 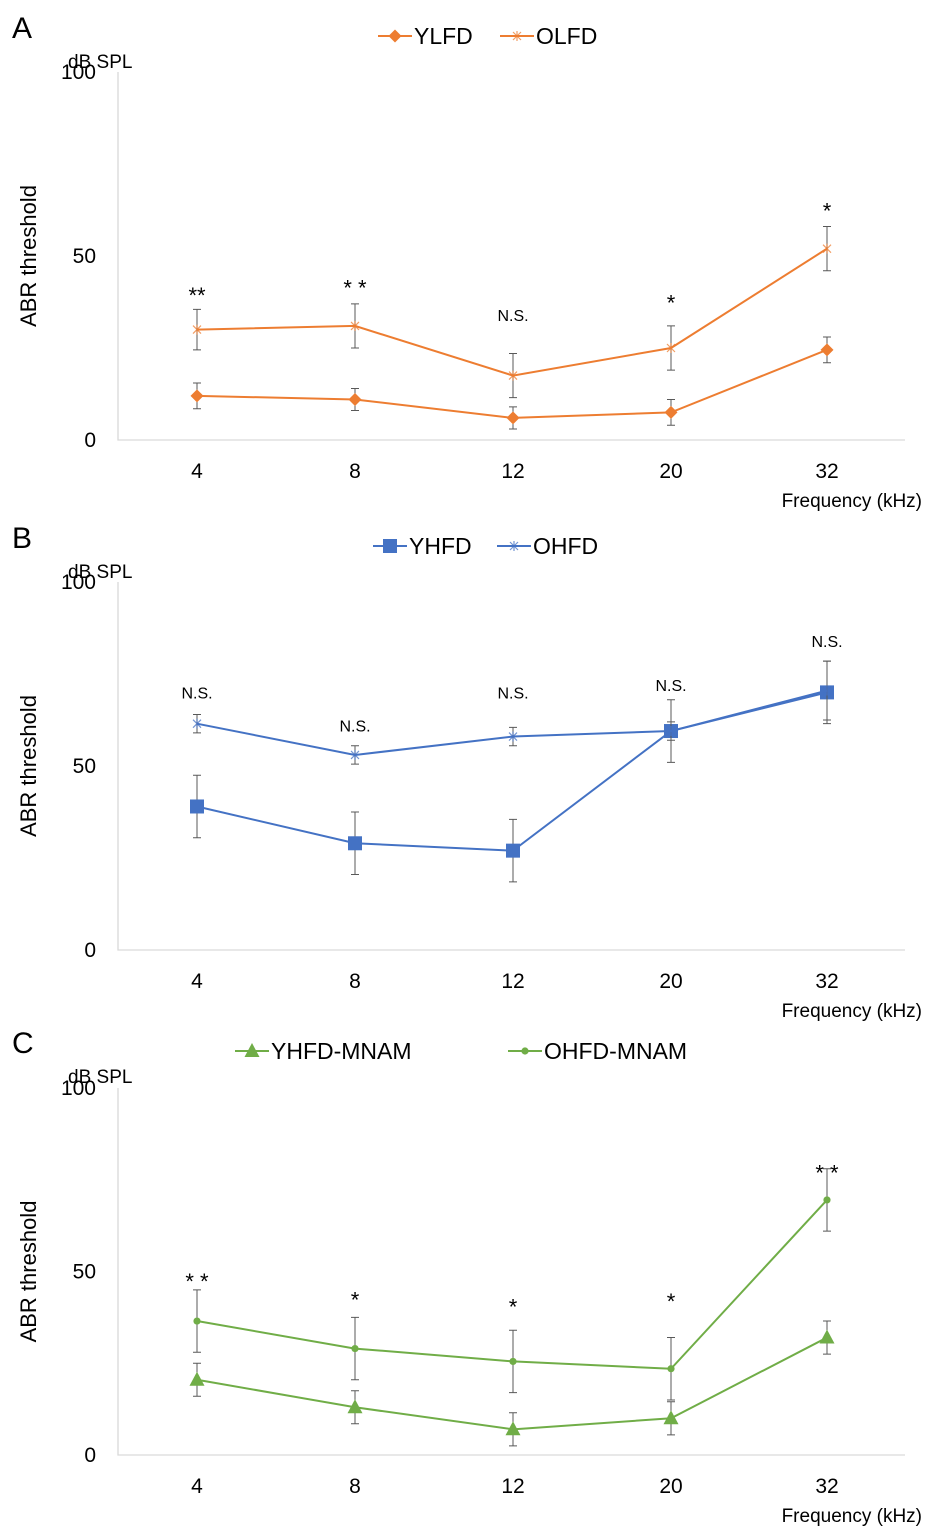 I want to click on series-ohfd-mnam, so click(x=512, y=1284).